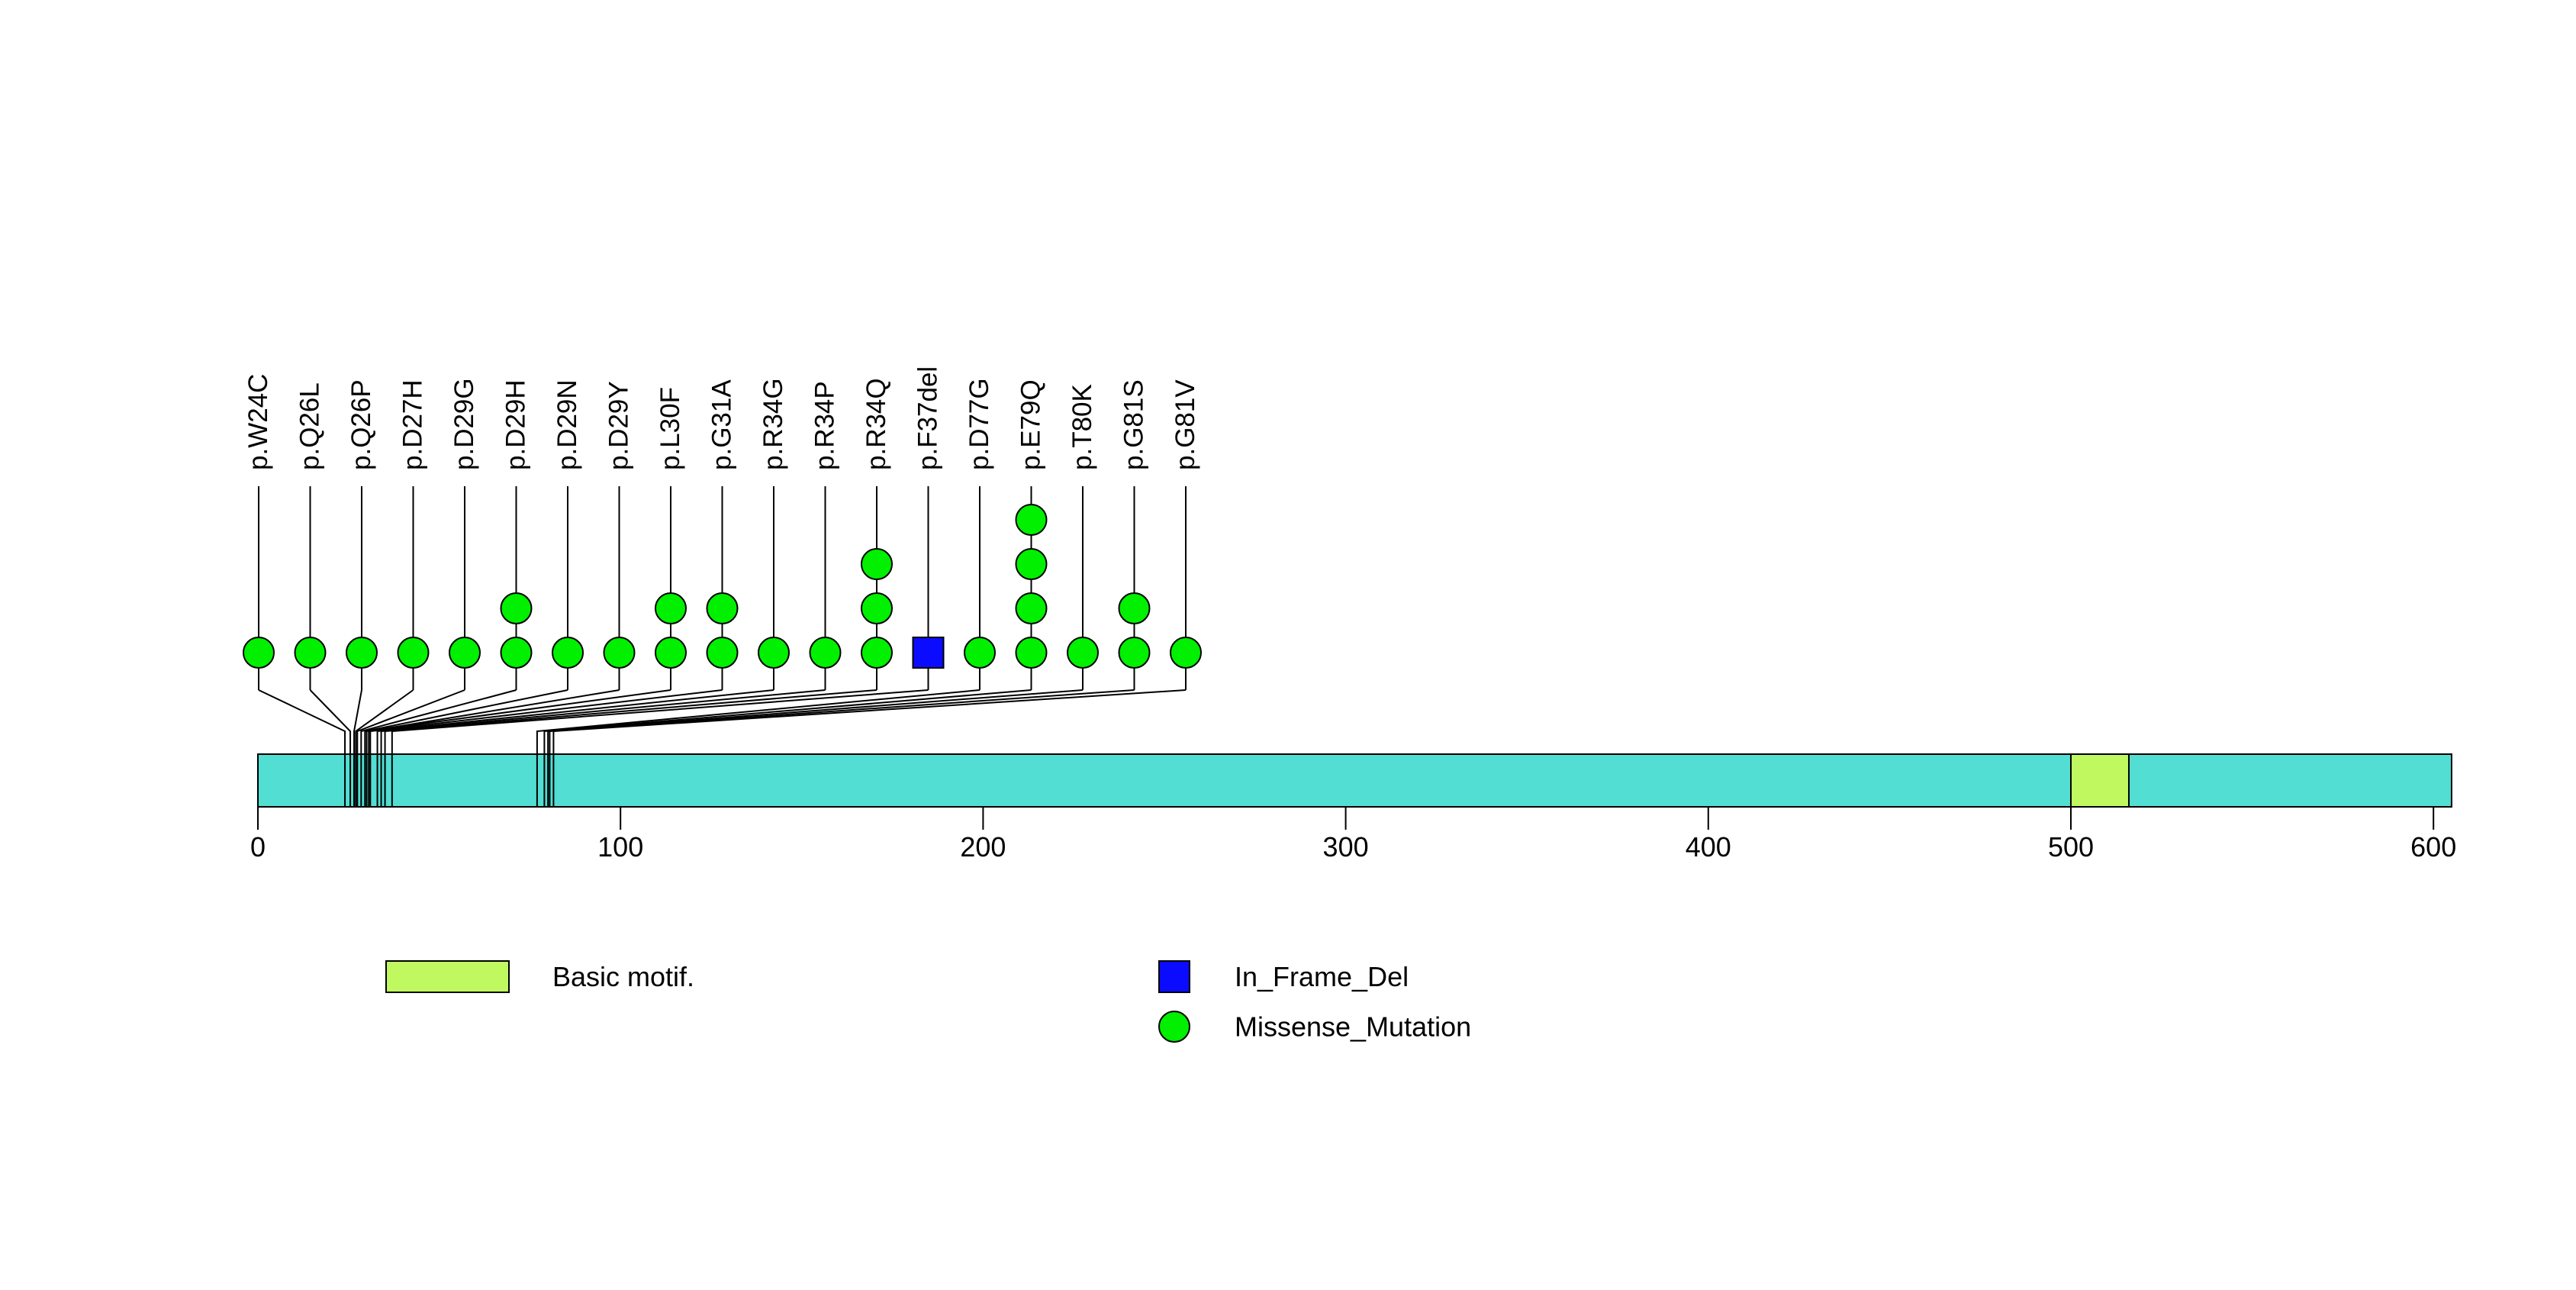 The image size is (2576, 1290). What do you see at coordinates (979, 424) in the screenshot?
I see `mutation-label: p.D77G` at bounding box center [979, 424].